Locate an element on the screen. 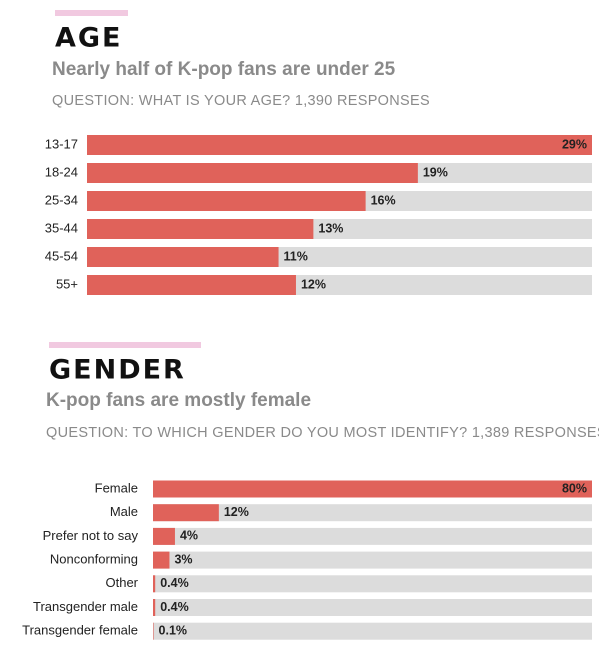 This screenshot has width=599, height=654. value-label: 13% is located at coordinates (330, 228).